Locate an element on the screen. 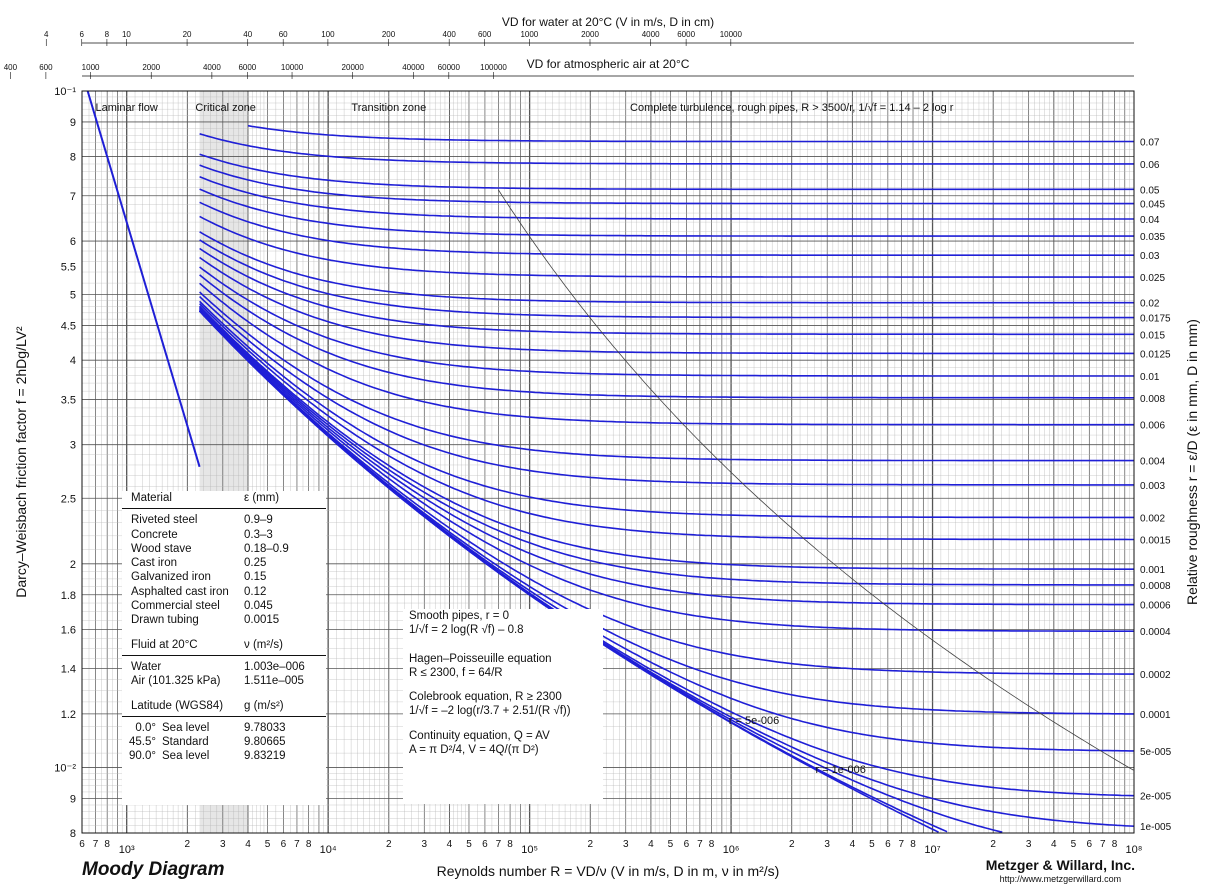  material-row: Concrete 0.3–3 is located at coordinates (224, 535).